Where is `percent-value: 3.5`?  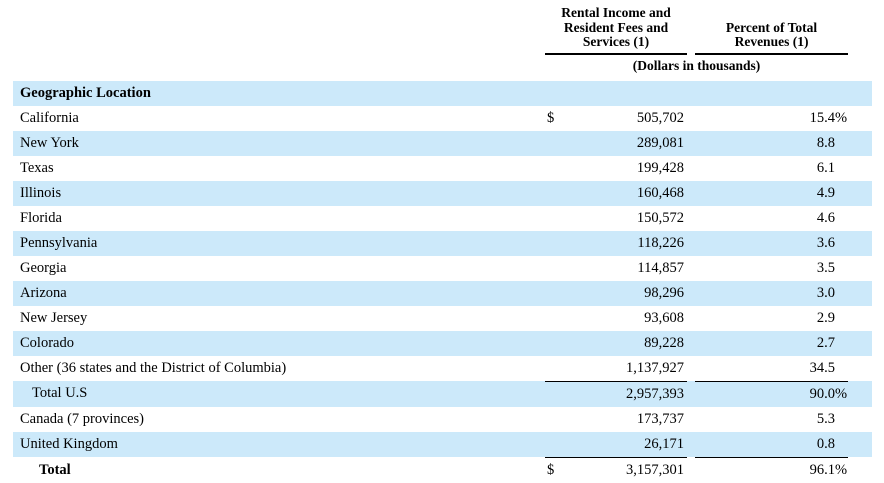
percent-value: 3.5 is located at coordinates (826, 267).